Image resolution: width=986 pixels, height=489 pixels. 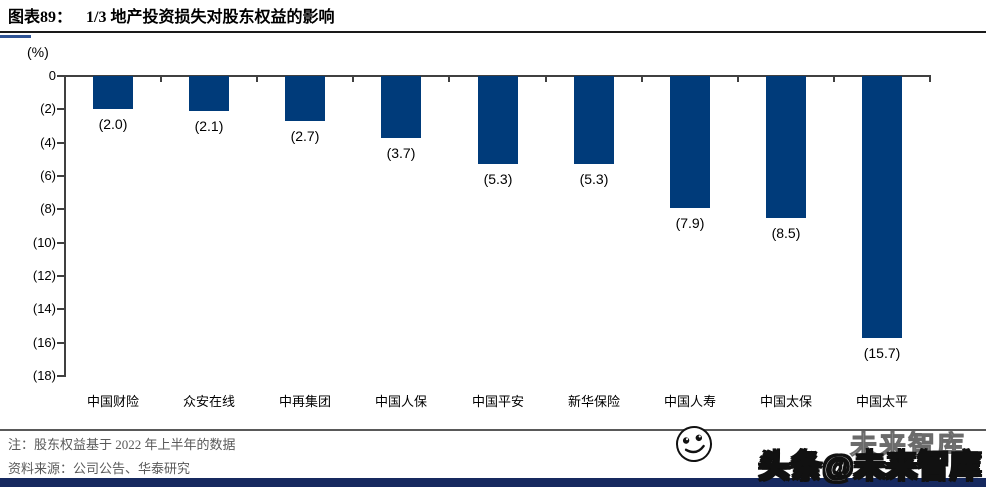 I want to click on x-axis-category-label: 中国财险, so click(x=112, y=401).